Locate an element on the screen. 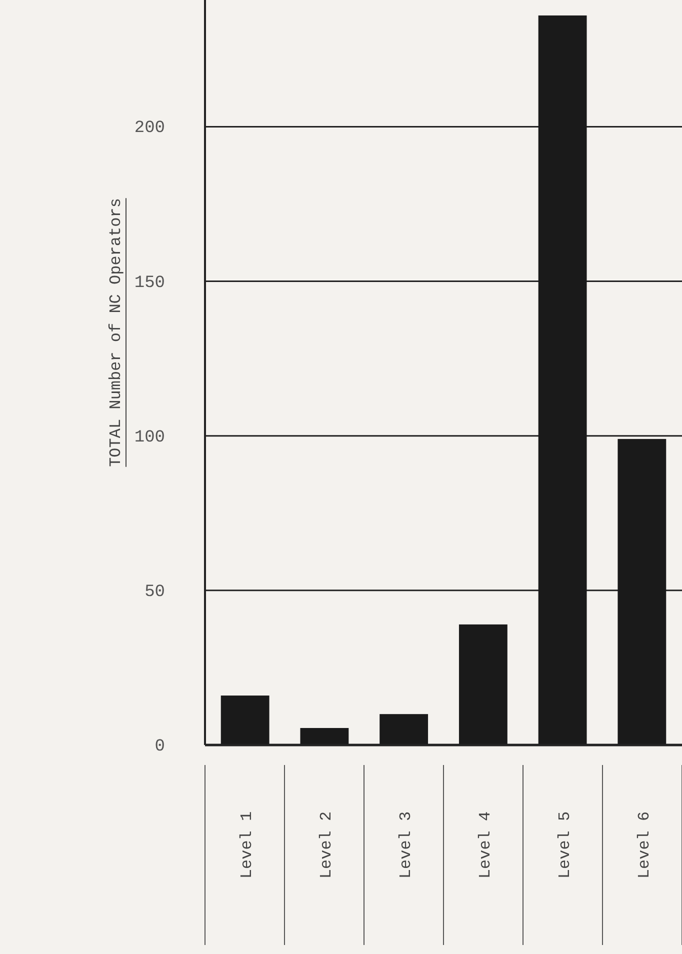  y-tick-label: 150 is located at coordinates (149, 283).